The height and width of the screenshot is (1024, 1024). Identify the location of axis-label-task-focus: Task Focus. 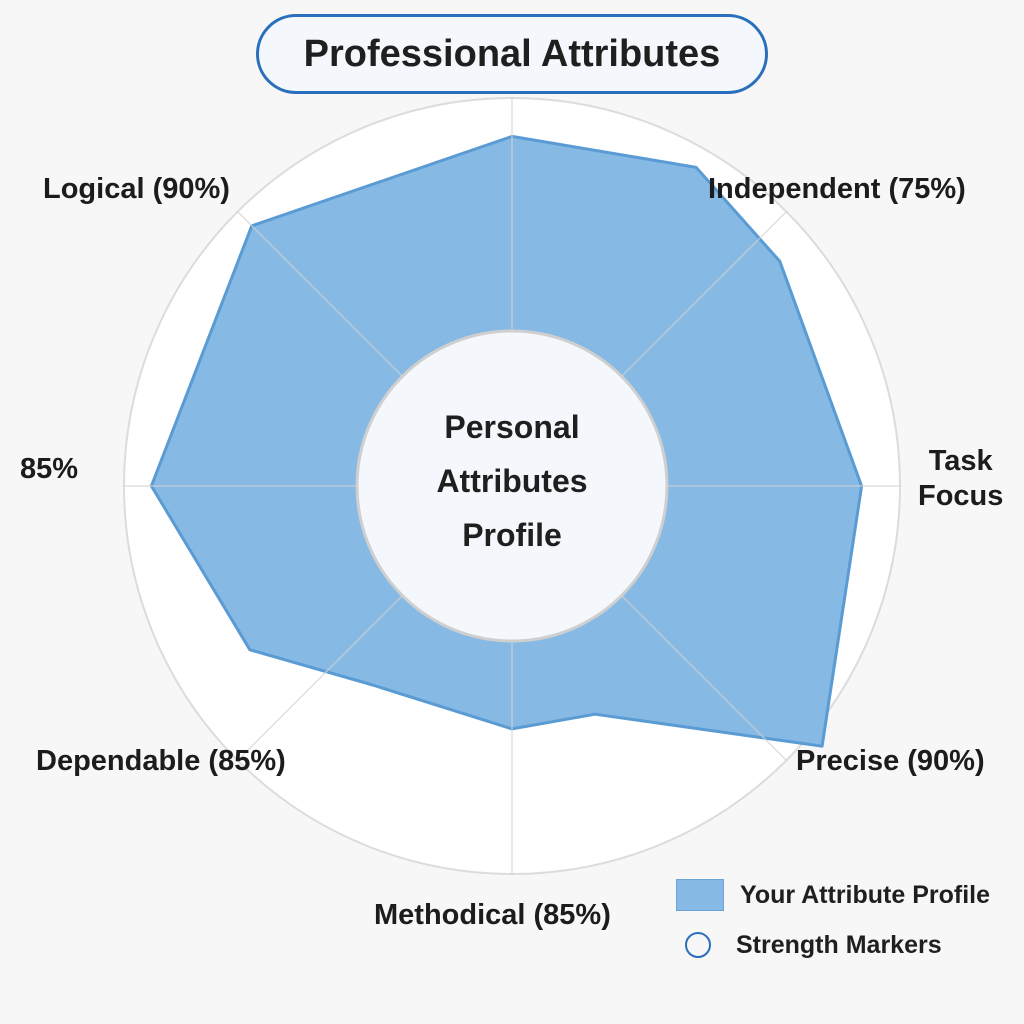
(960, 479).